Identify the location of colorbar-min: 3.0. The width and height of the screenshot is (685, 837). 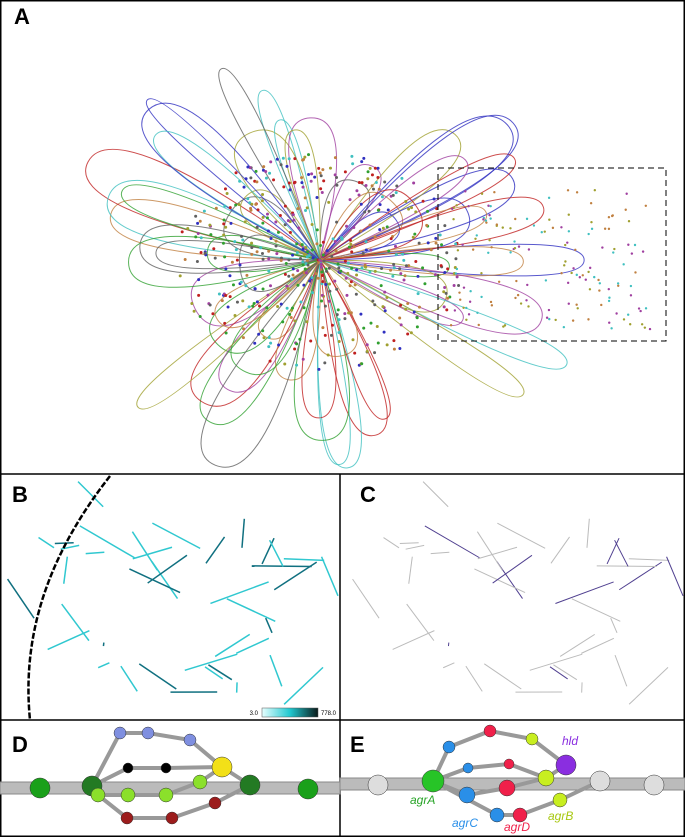
(254, 714).